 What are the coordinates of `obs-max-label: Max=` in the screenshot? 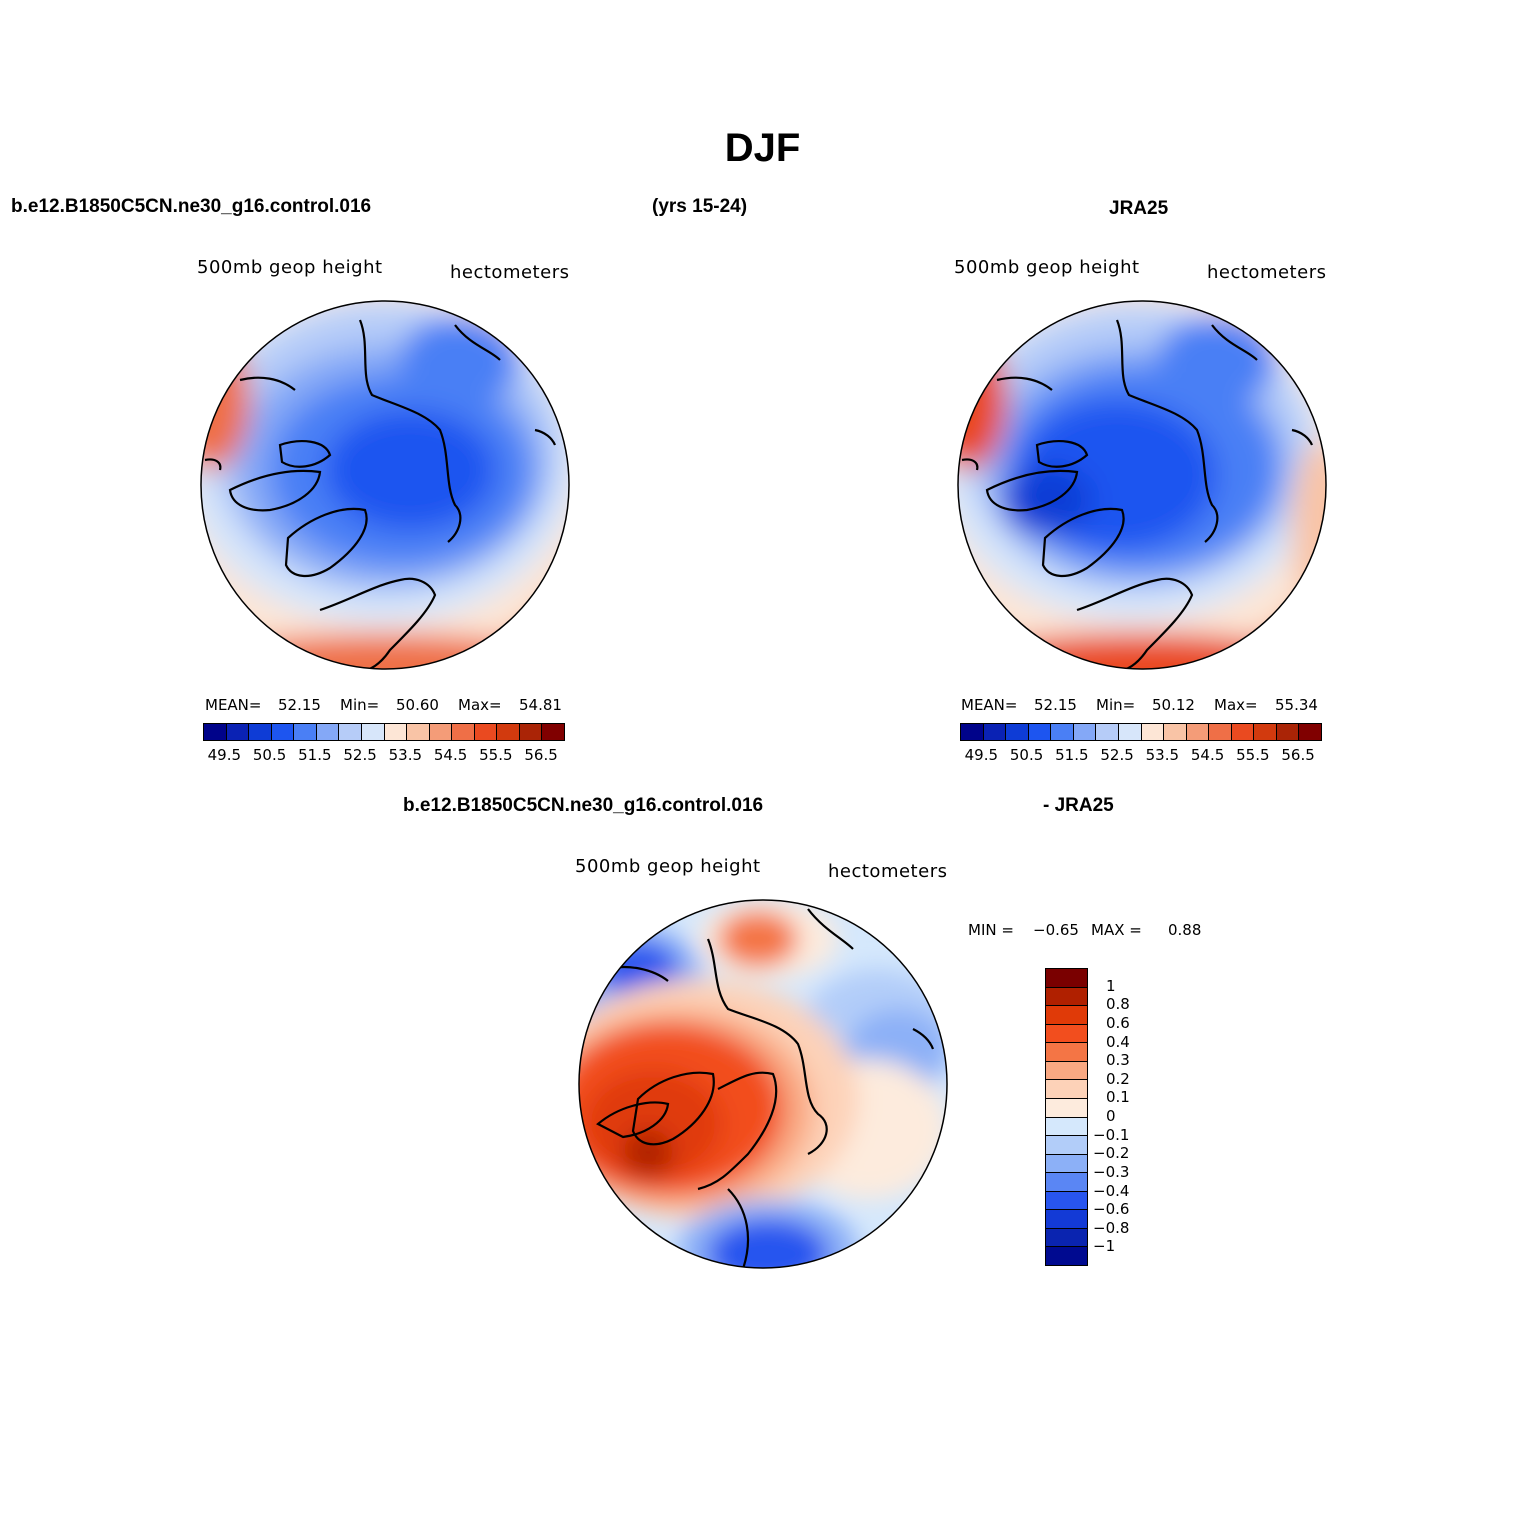 It's located at (1236, 705).